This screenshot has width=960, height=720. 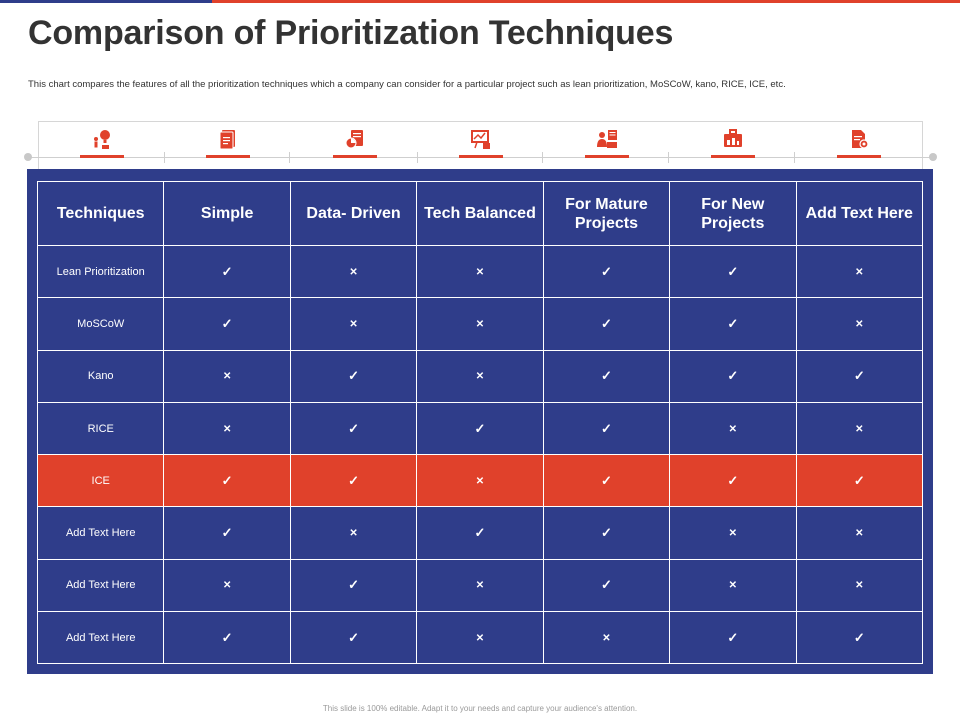 I want to click on table-row: Kano ✕ ✓ ✕ ✓ ✓ ✓, so click(x=480, y=376).